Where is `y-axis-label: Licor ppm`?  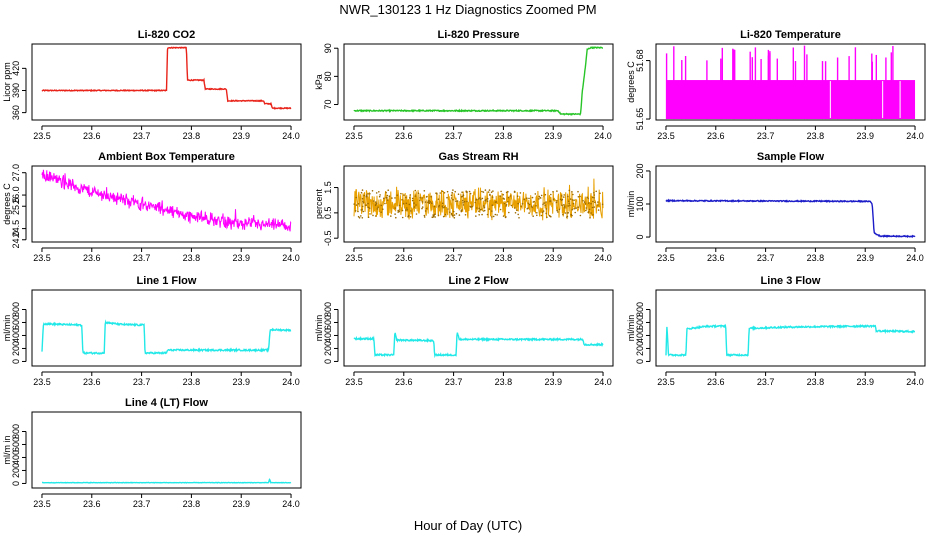 y-axis-label: Licor ppm is located at coordinates (7, 82).